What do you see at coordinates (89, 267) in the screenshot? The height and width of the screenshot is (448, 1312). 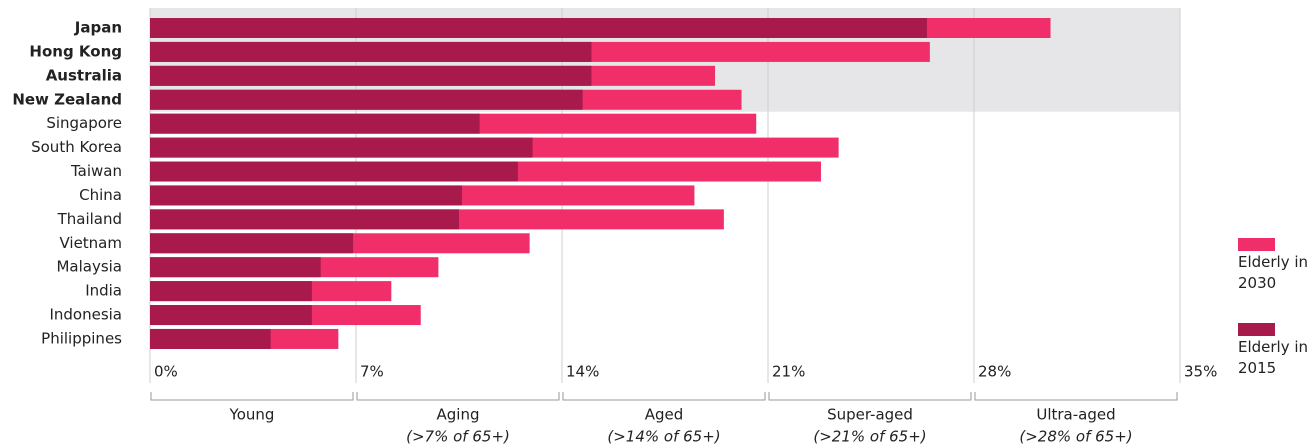 I see `category-label: Malaysia` at bounding box center [89, 267].